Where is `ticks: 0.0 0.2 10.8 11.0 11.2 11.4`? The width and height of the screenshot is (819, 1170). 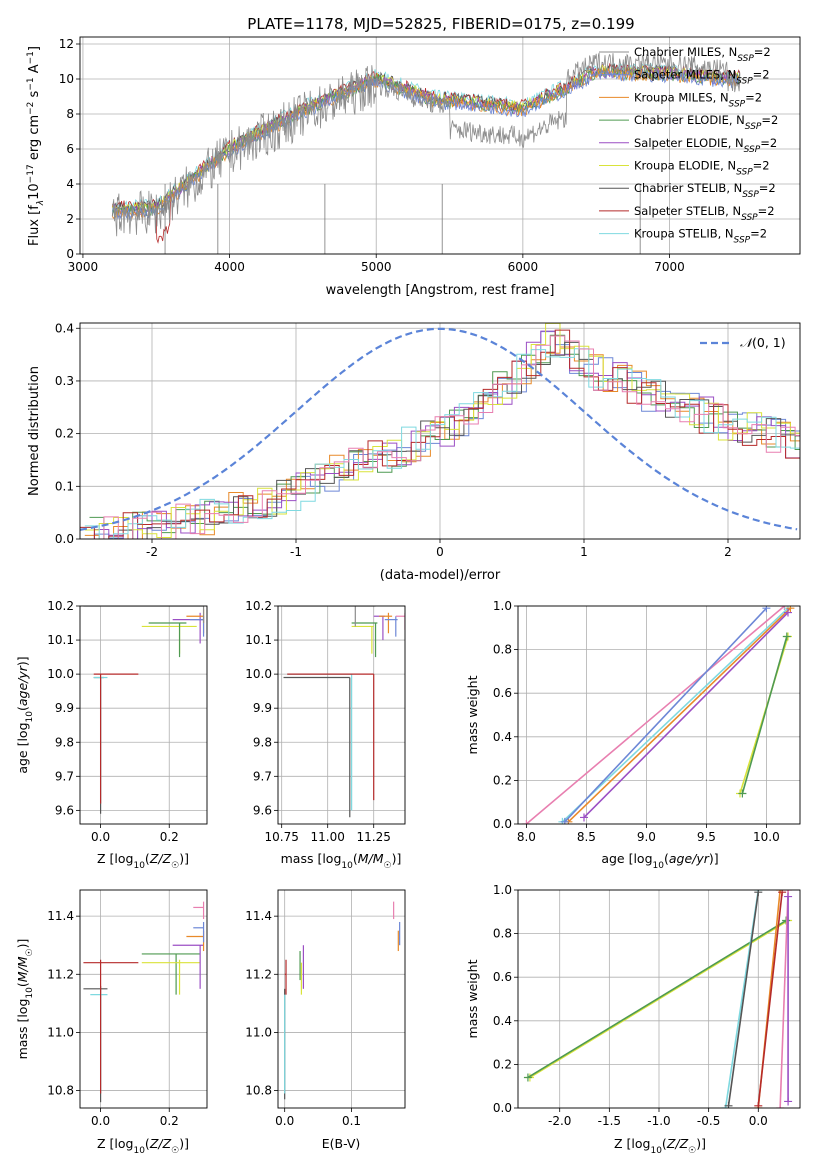 ticks: 0.0 0.2 10.8 11.0 11.2 11.4 is located at coordinates (113, 1018).